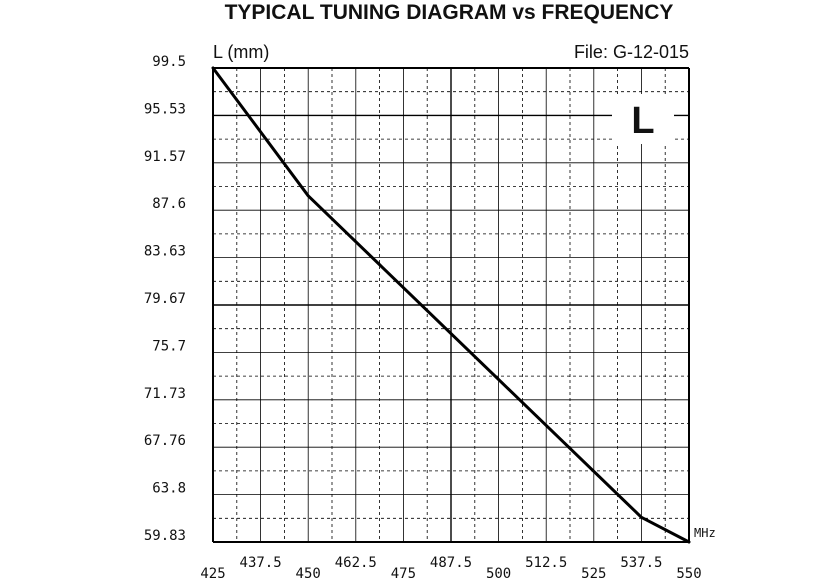  I want to click on y-tick-label: 79.67, so click(165, 299).